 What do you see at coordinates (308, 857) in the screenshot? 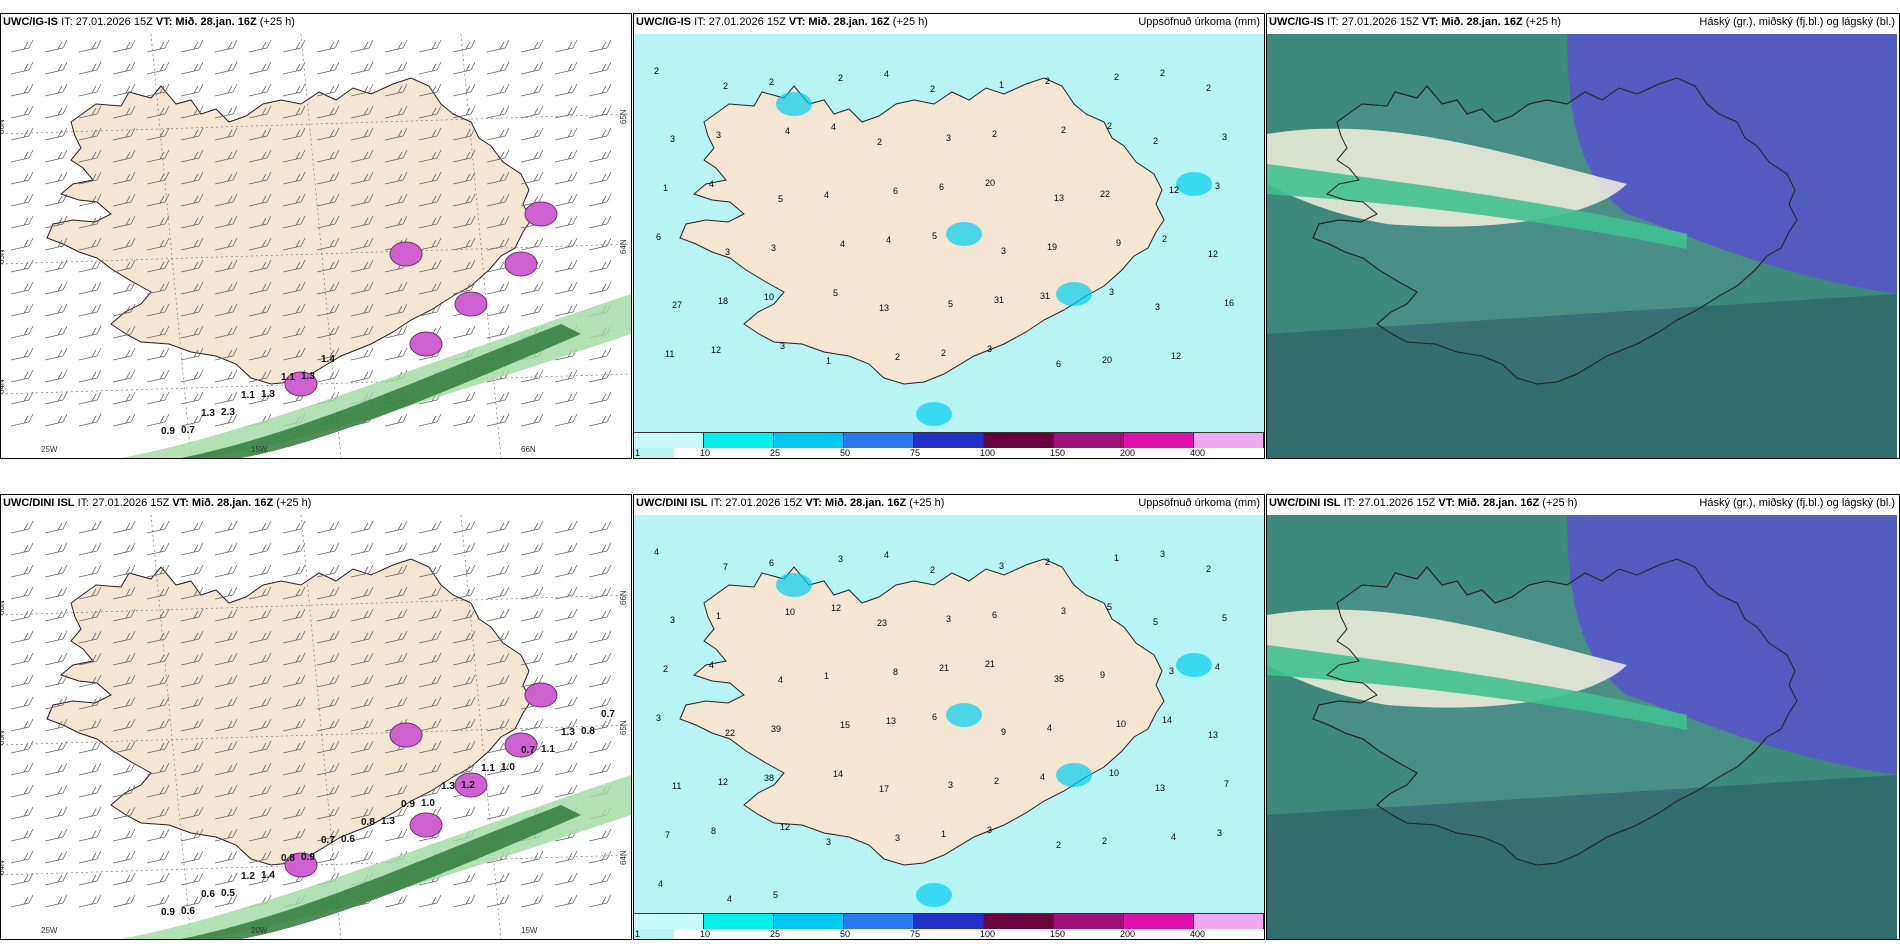
I see `value-label: 0.9` at bounding box center [308, 857].